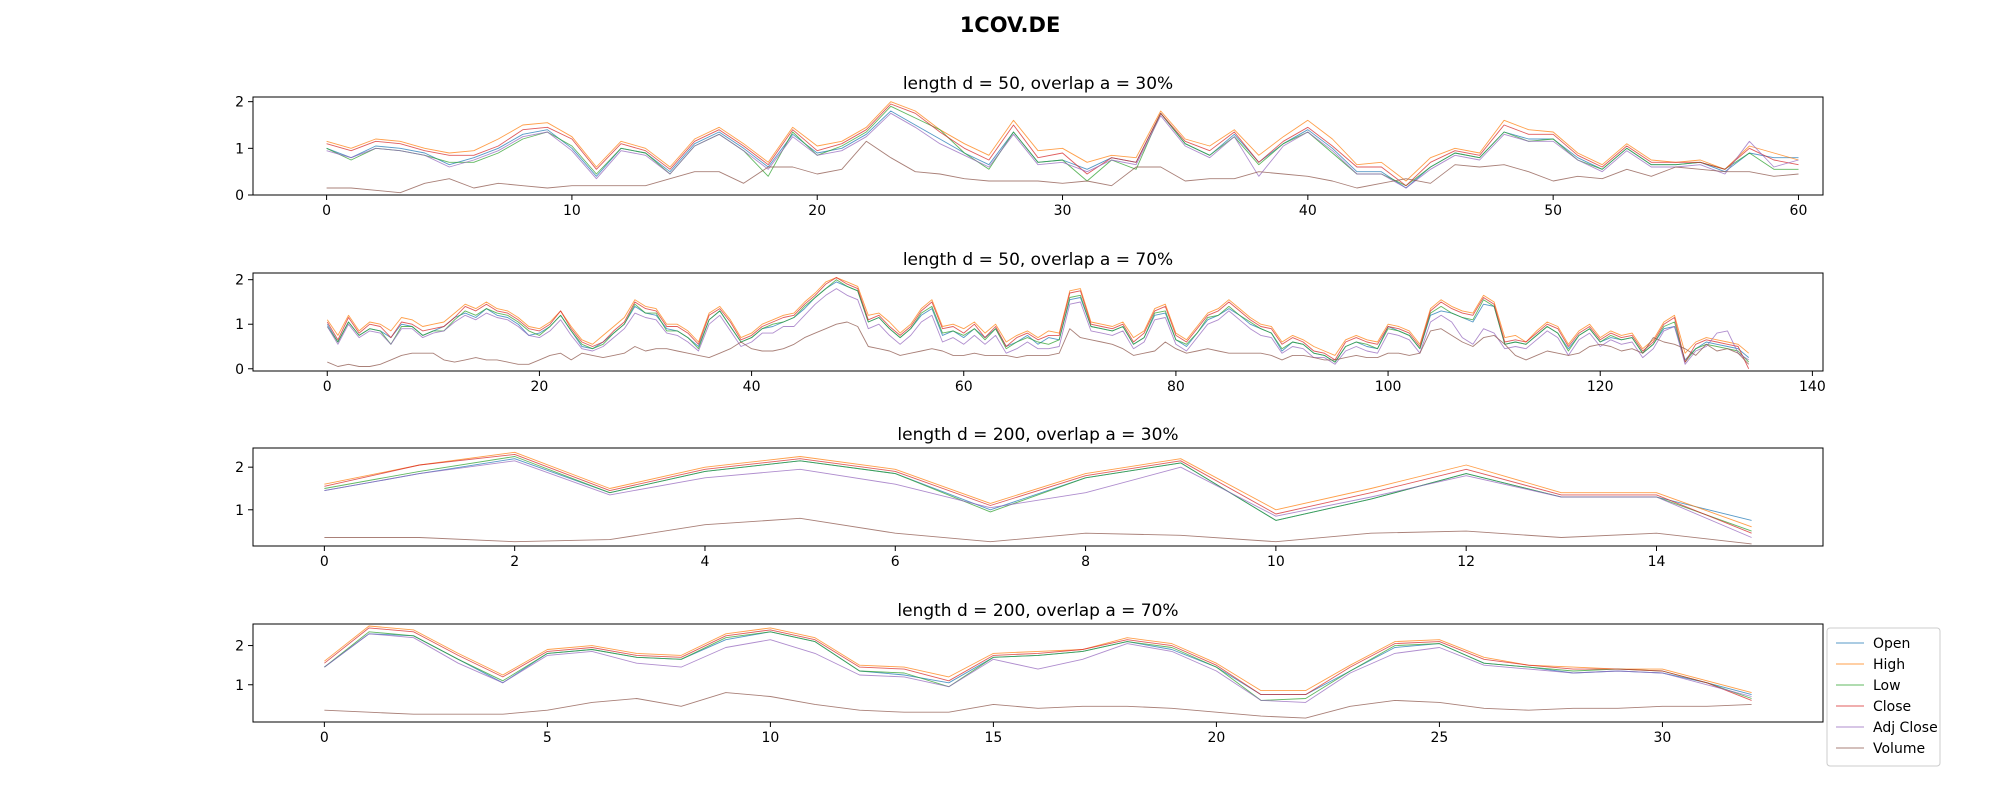  Describe the element at coordinates (1657, 562) in the screenshot. I see `x-tick-label: 14` at that location.